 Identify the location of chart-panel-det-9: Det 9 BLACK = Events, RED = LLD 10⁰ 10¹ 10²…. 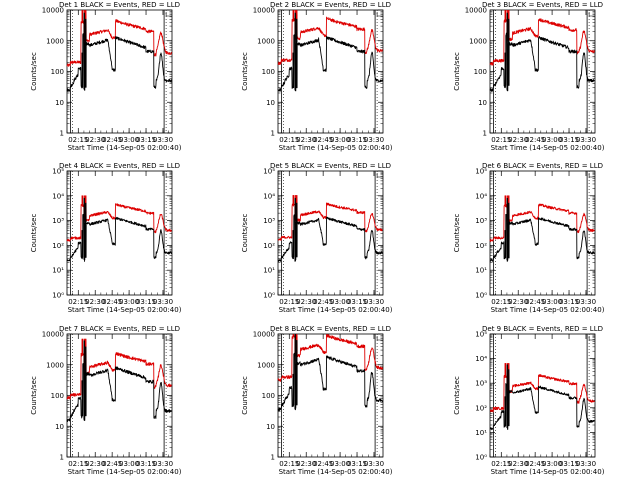
(529, 400).